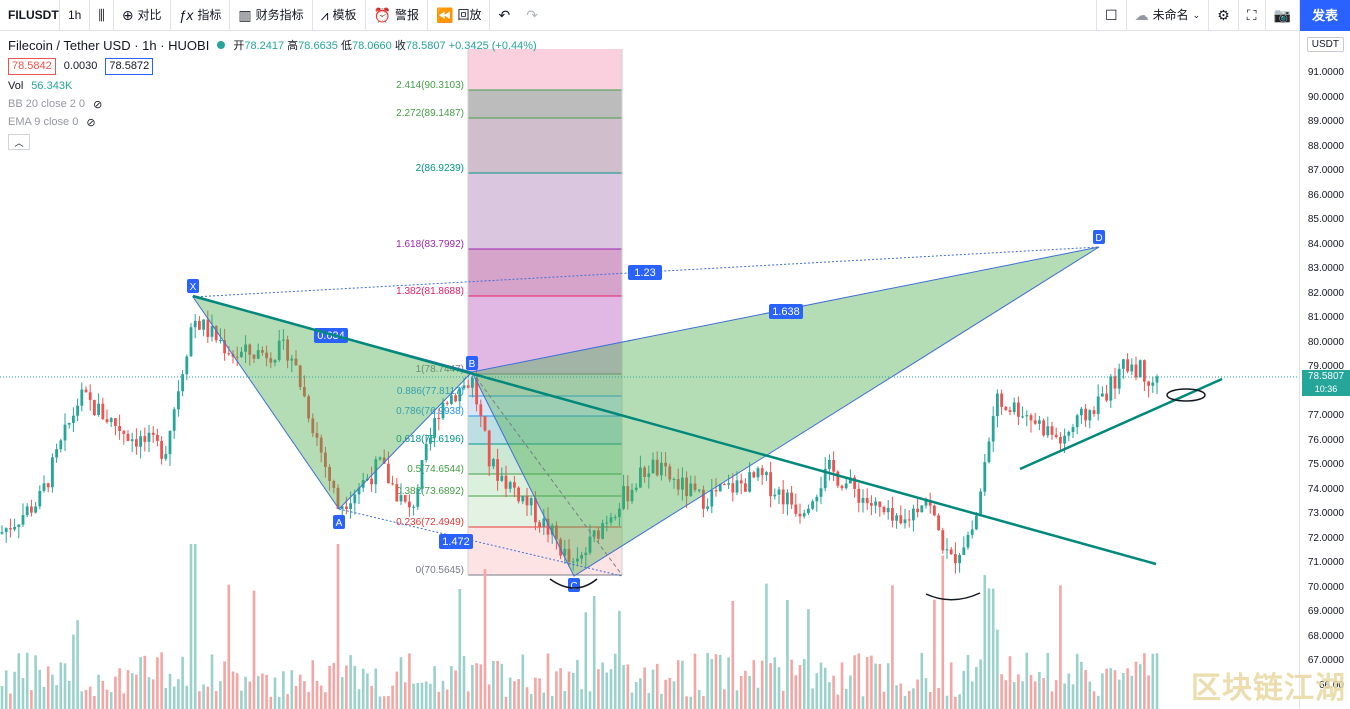 This screenshot has height=709, width=1350. What do you see at coordinates (1325, 587) in the screenshot?
I see `price-tick: 70.0000` at bounding box center [1325, 587].